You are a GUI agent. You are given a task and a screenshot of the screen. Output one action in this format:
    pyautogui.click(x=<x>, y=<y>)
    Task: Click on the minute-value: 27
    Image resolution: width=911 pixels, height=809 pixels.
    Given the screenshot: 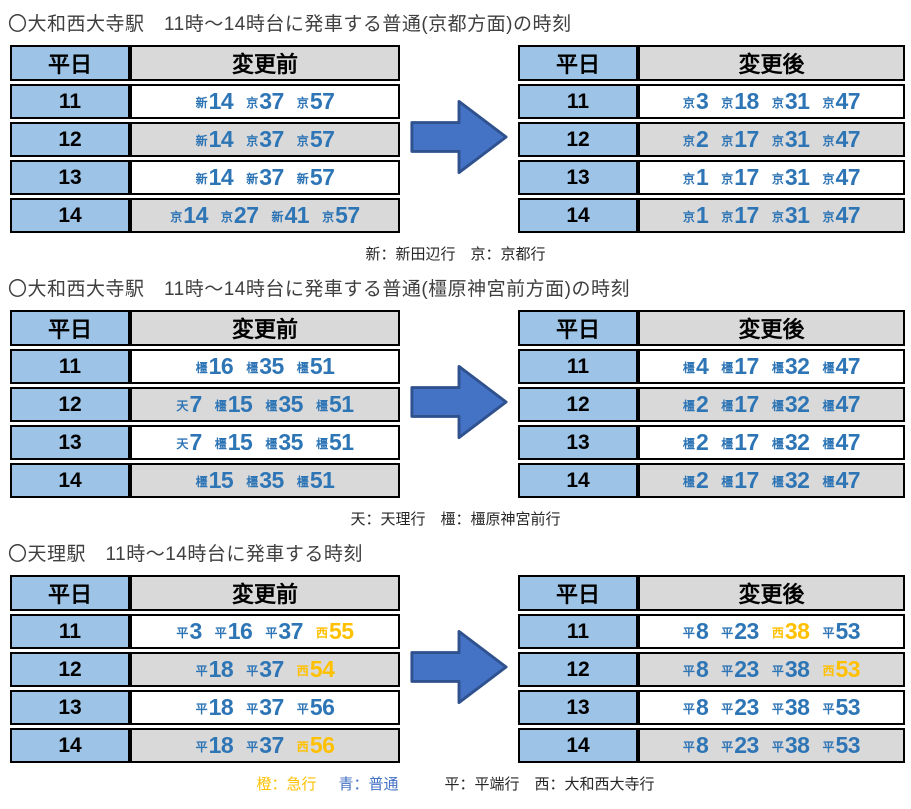 What is the action you would take?
    pyautogui.click(x=246, y=215)
    